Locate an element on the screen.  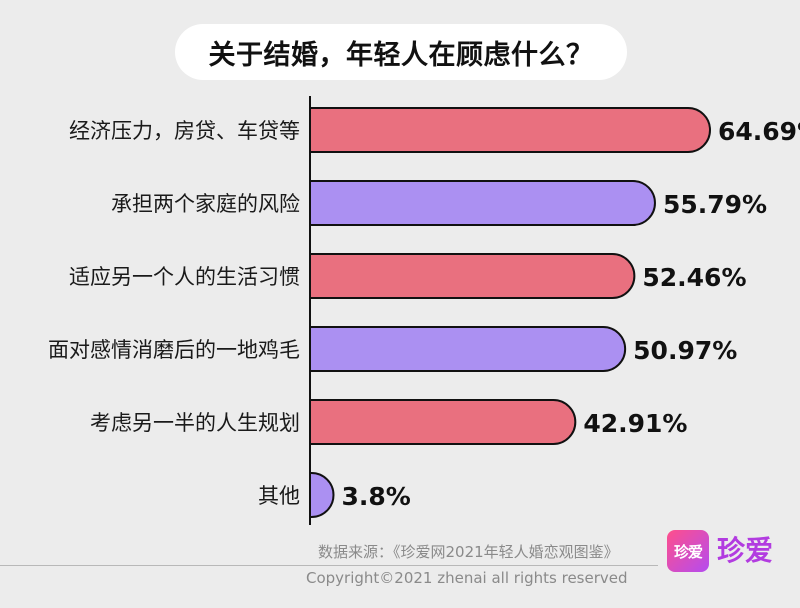
category-label-5: 其他 is located at coordinates (279, 496).